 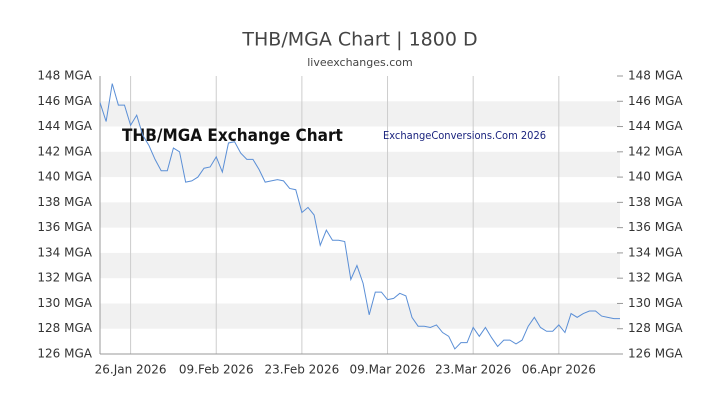 I want to click on y-tick-label: 128 MGA, so click(x=64, y=328).